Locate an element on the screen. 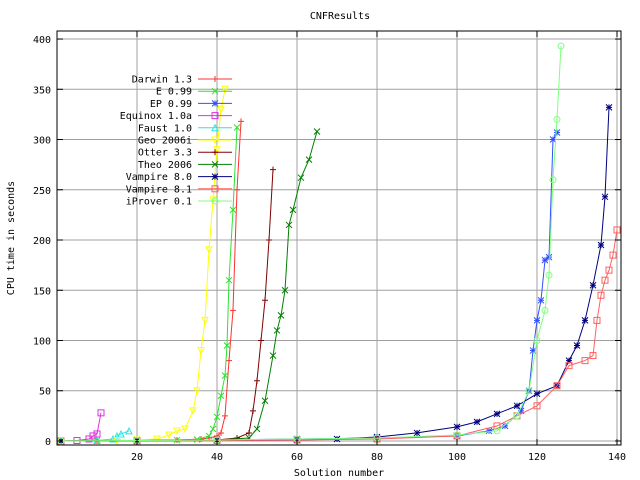  legend-label: Faust 1.0 is located at coordinates (165, 128).